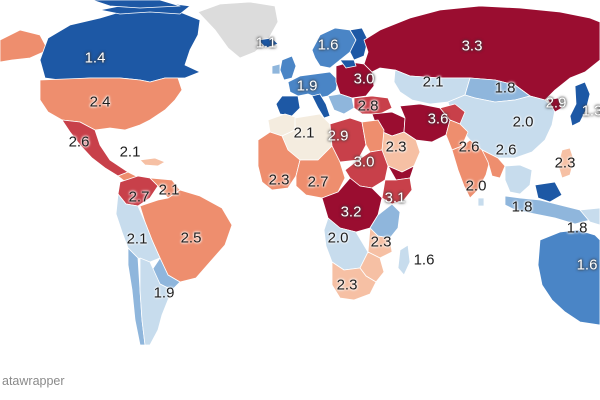  I want to click on region-papua, so click(589, 216).